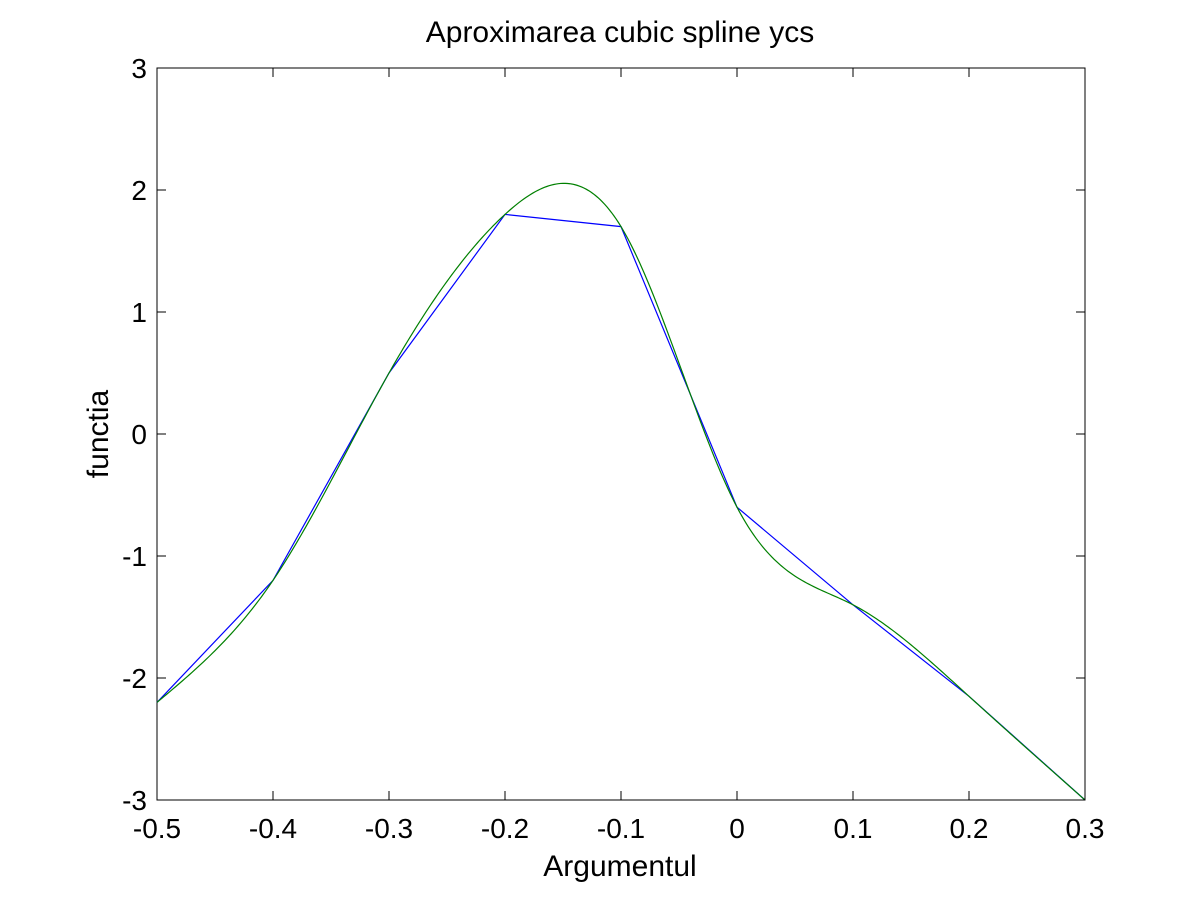  I want to click on x-tick-label: 0.1, so click(853, 828).